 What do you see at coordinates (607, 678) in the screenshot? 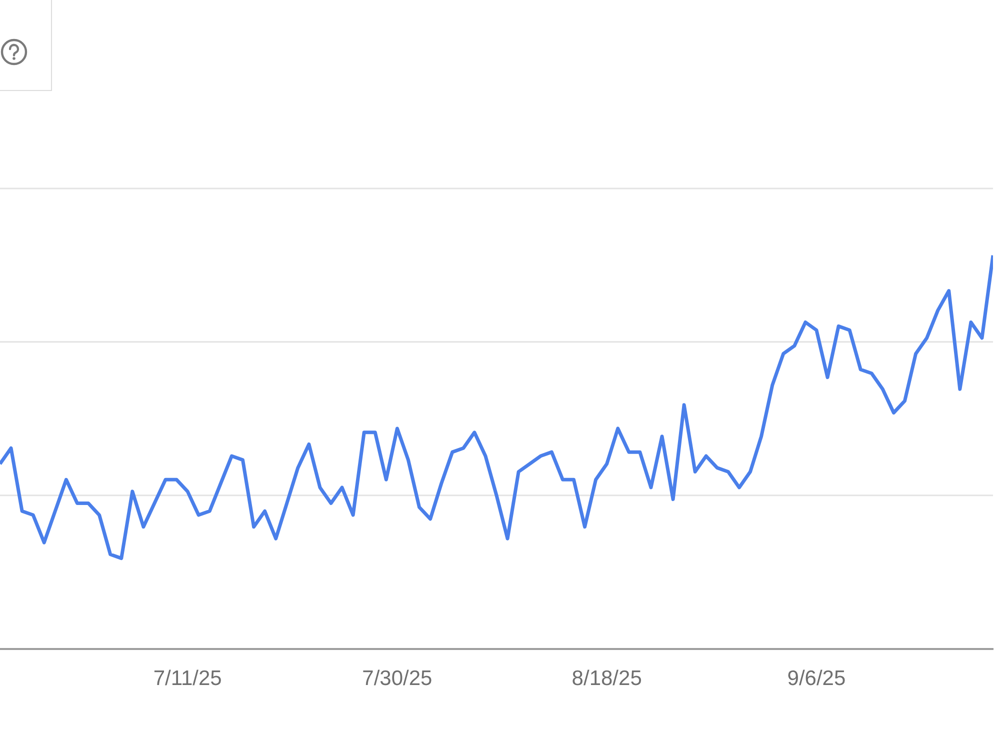
I see `x-tick-label: 8/18/25` at bounding box center [607, 678].